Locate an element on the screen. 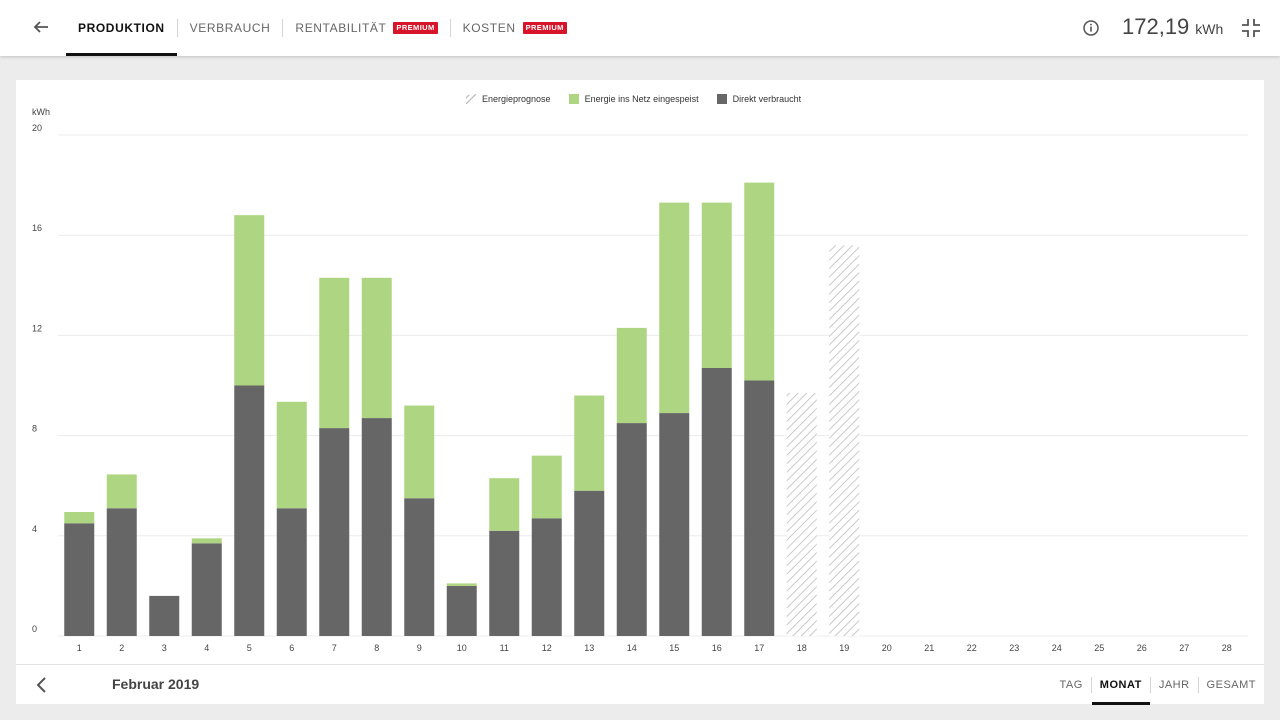 Image resolution: width=1280 pixels, height=720 pixels. back-button is located at coordinates (41, 27).